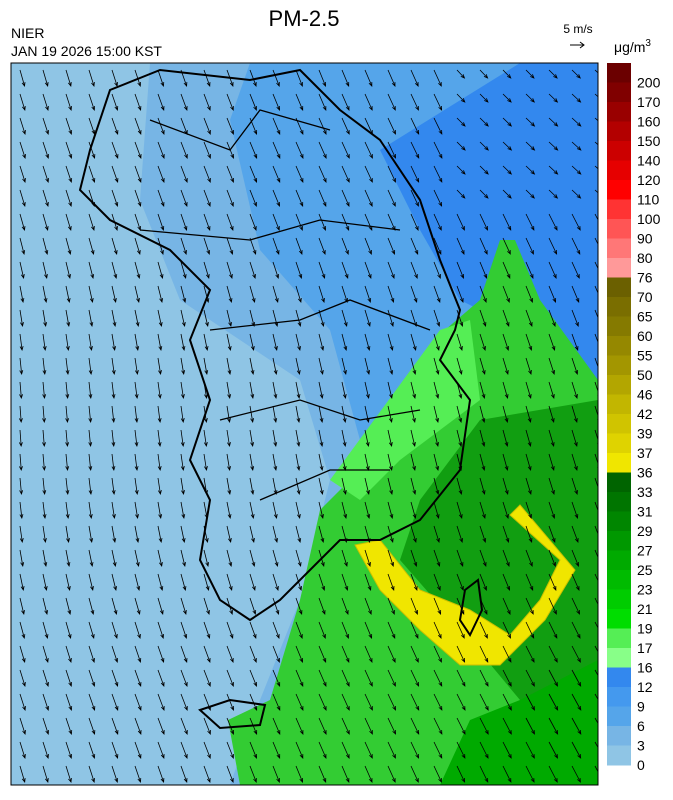 The width and height of the screenshot is (673, 800). Describe the element at coordinates (304, 18) in the screenshot. I see `title: PM-2.5` at that location.